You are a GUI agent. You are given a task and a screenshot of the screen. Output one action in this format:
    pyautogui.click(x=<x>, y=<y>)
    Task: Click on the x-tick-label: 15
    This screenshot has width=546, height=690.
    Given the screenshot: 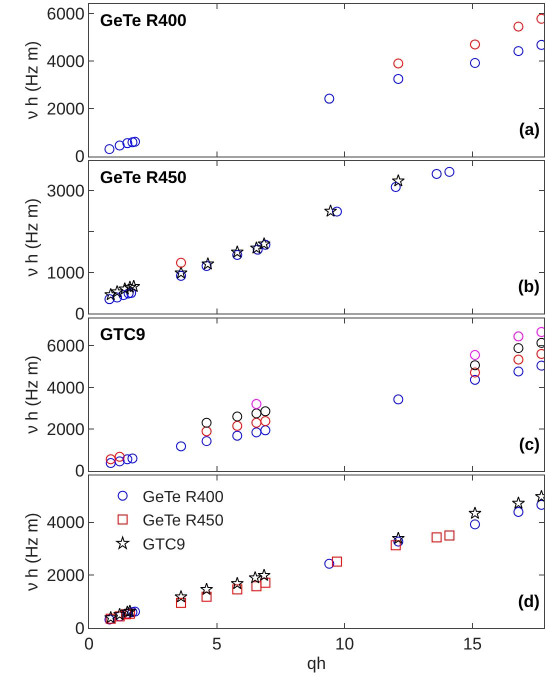 What is the action you would take?
    pyautogui.click(x=472, y=644)
    